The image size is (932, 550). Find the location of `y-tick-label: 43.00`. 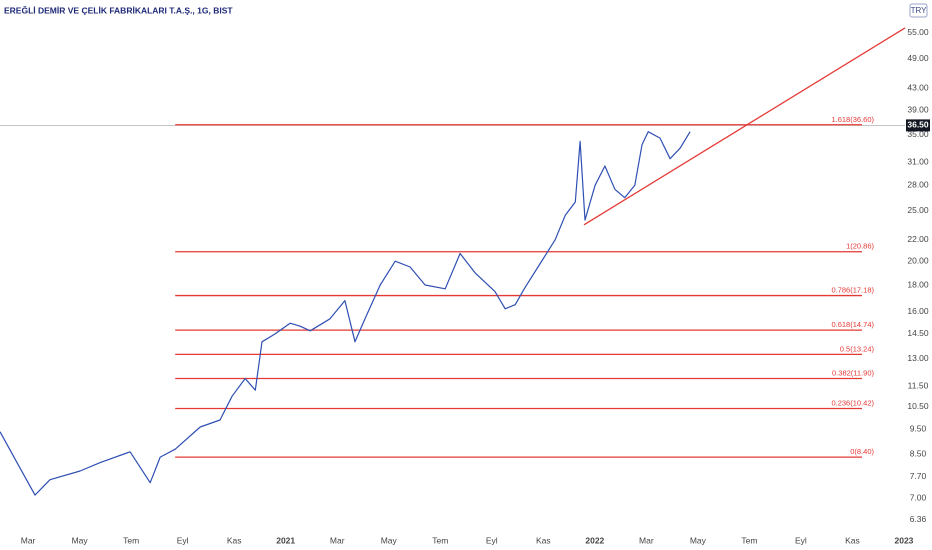

y-tick-label: 43.00 is located at coordinates (918, 88).